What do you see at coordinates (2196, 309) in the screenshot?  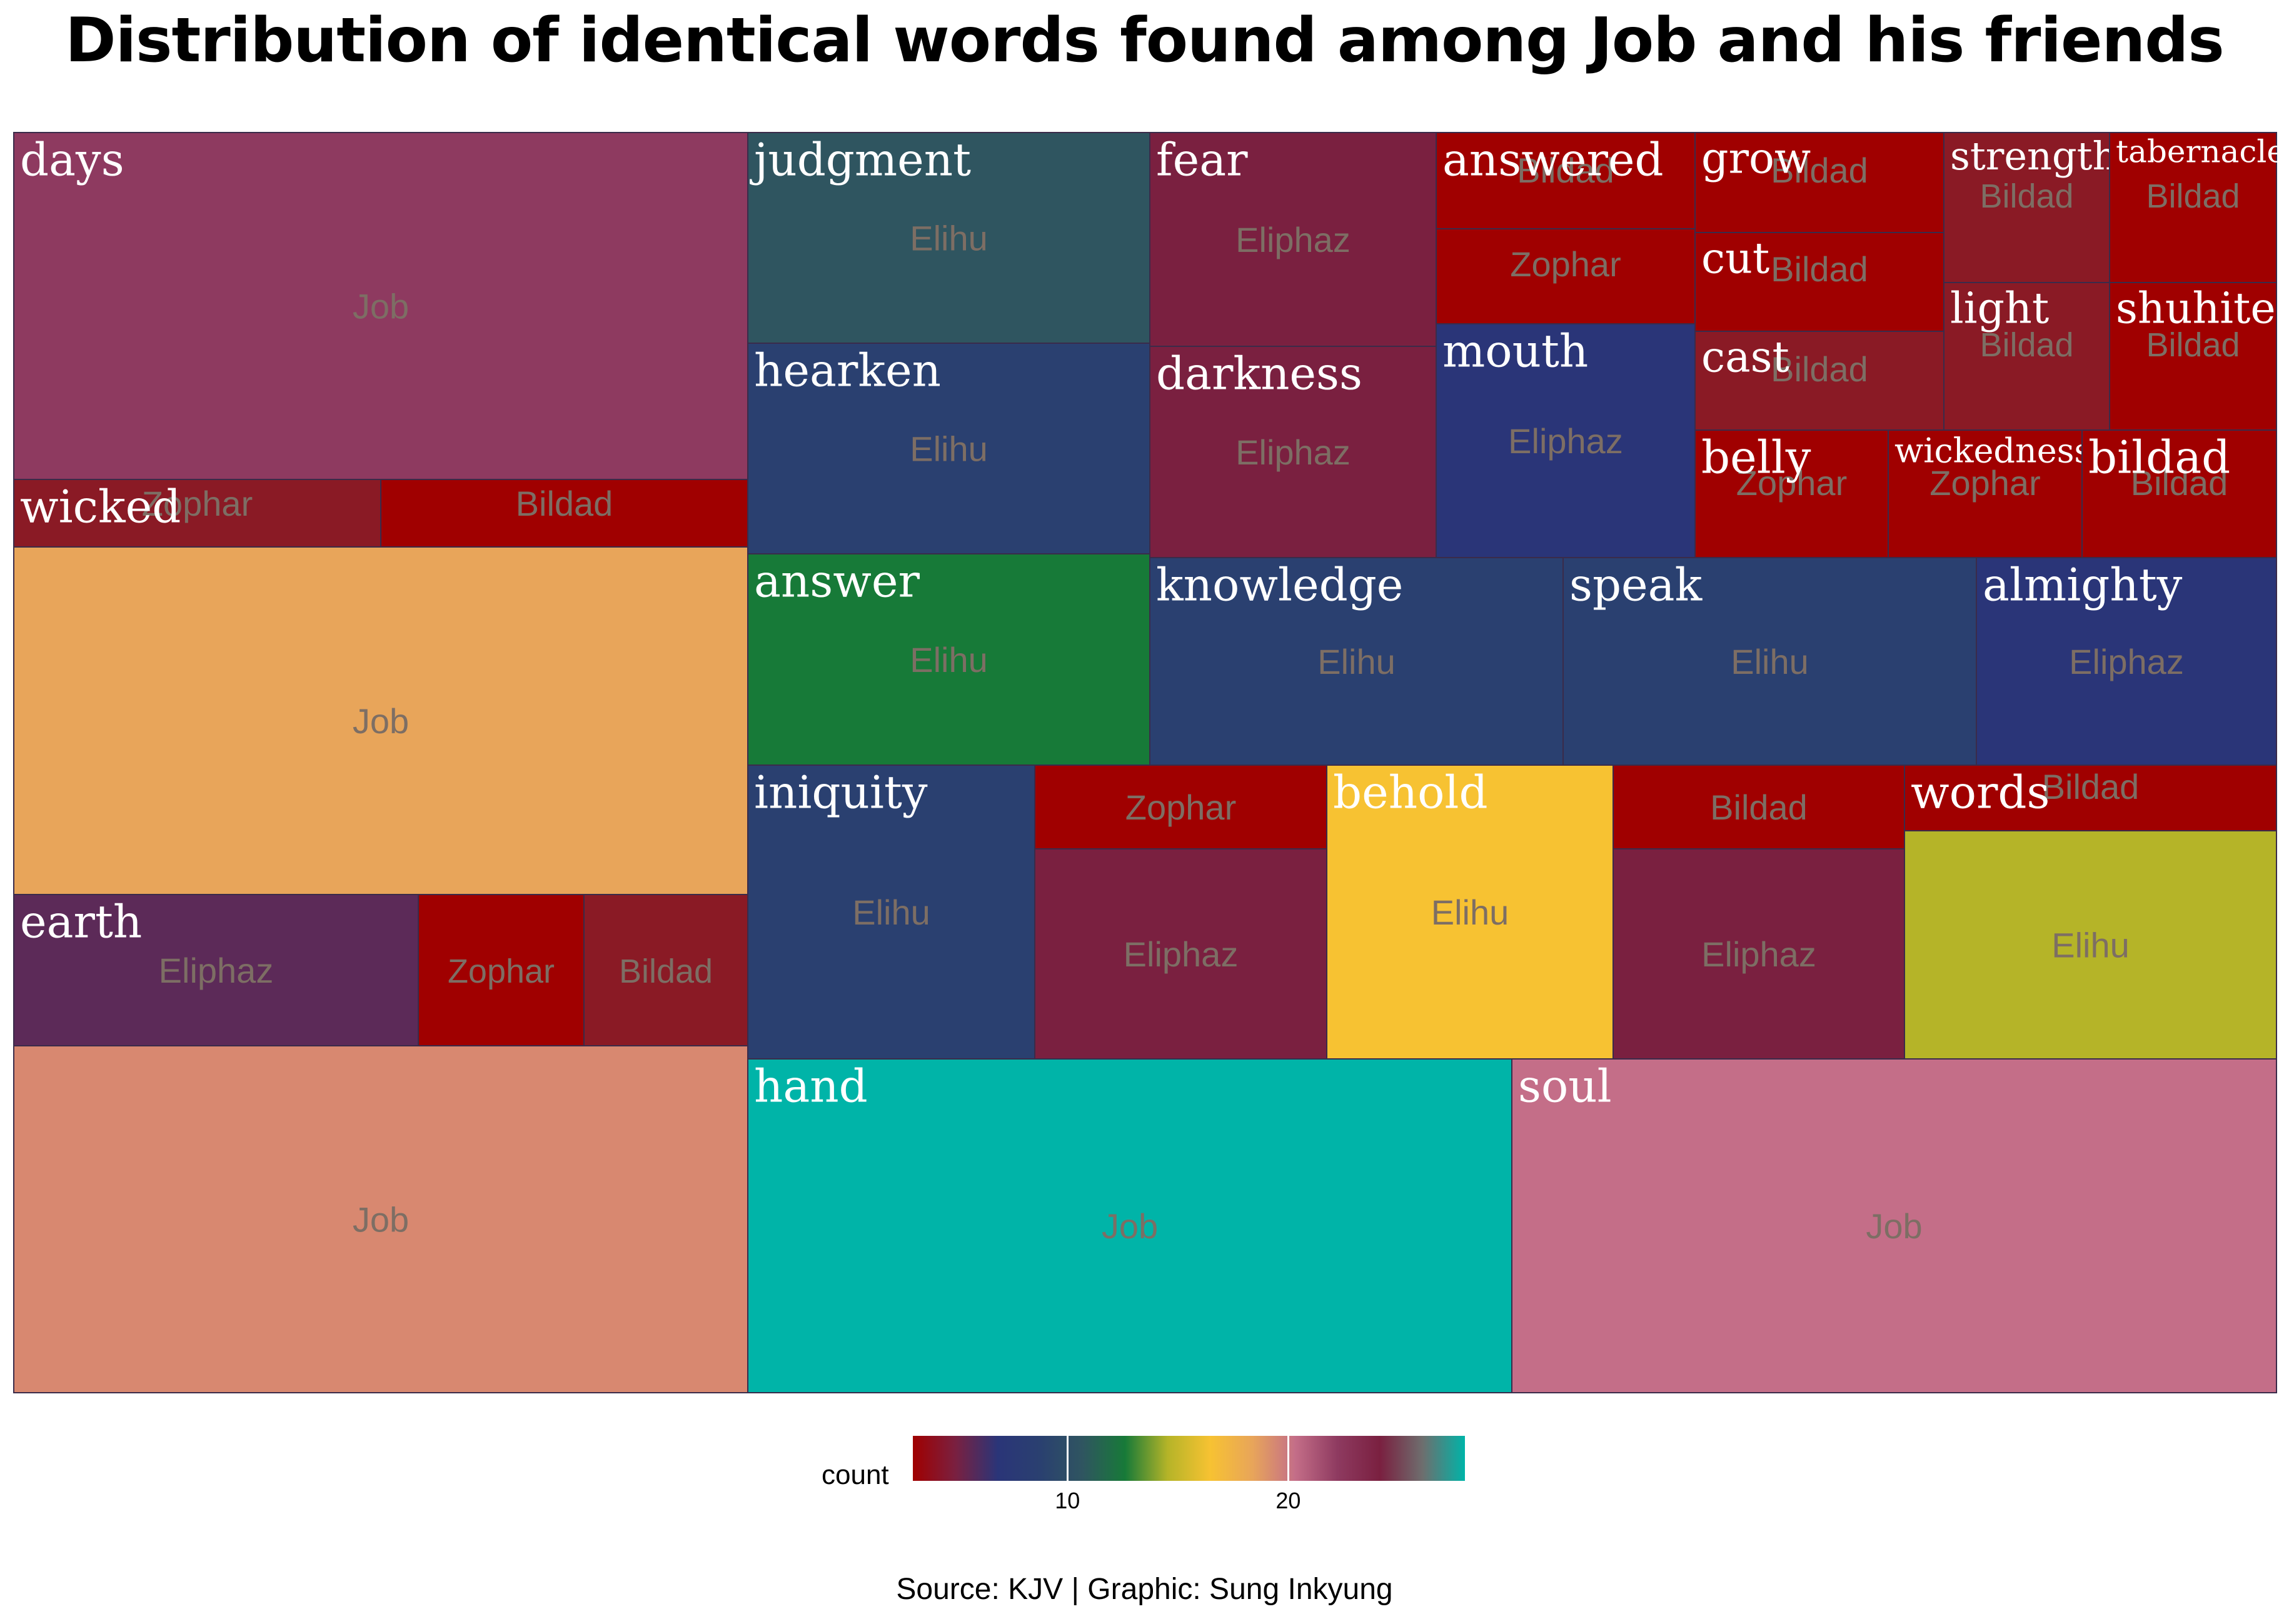 I see `word-label: shuhite` at bounding box center [2196, 309].